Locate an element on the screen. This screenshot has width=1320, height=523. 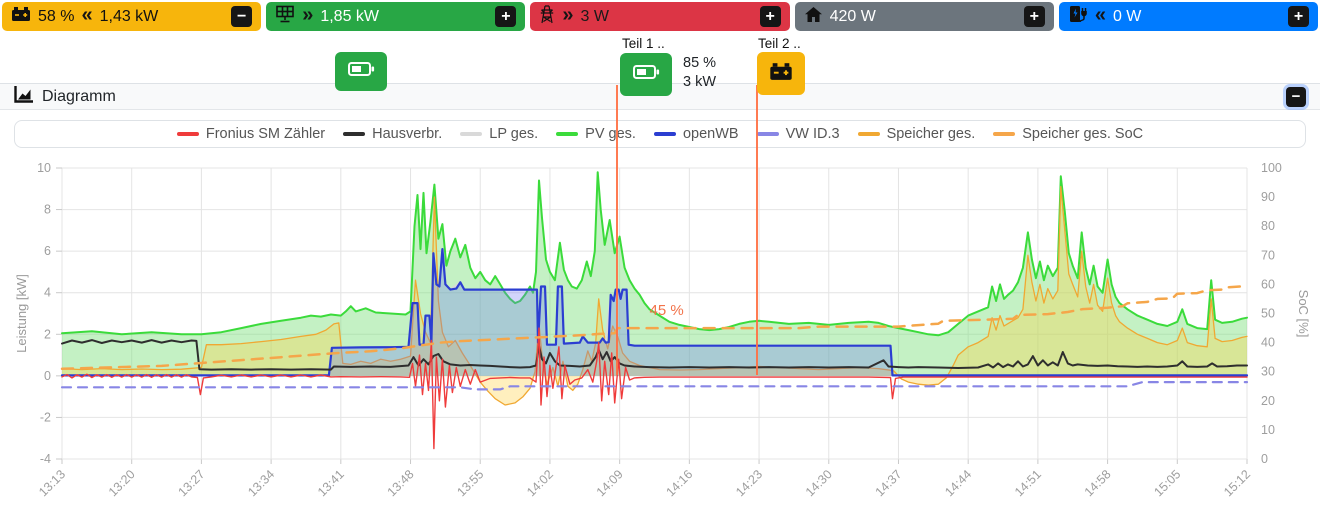
legend-label-fronius: Fronius SM Zähler is located at coordinates (265, 134).